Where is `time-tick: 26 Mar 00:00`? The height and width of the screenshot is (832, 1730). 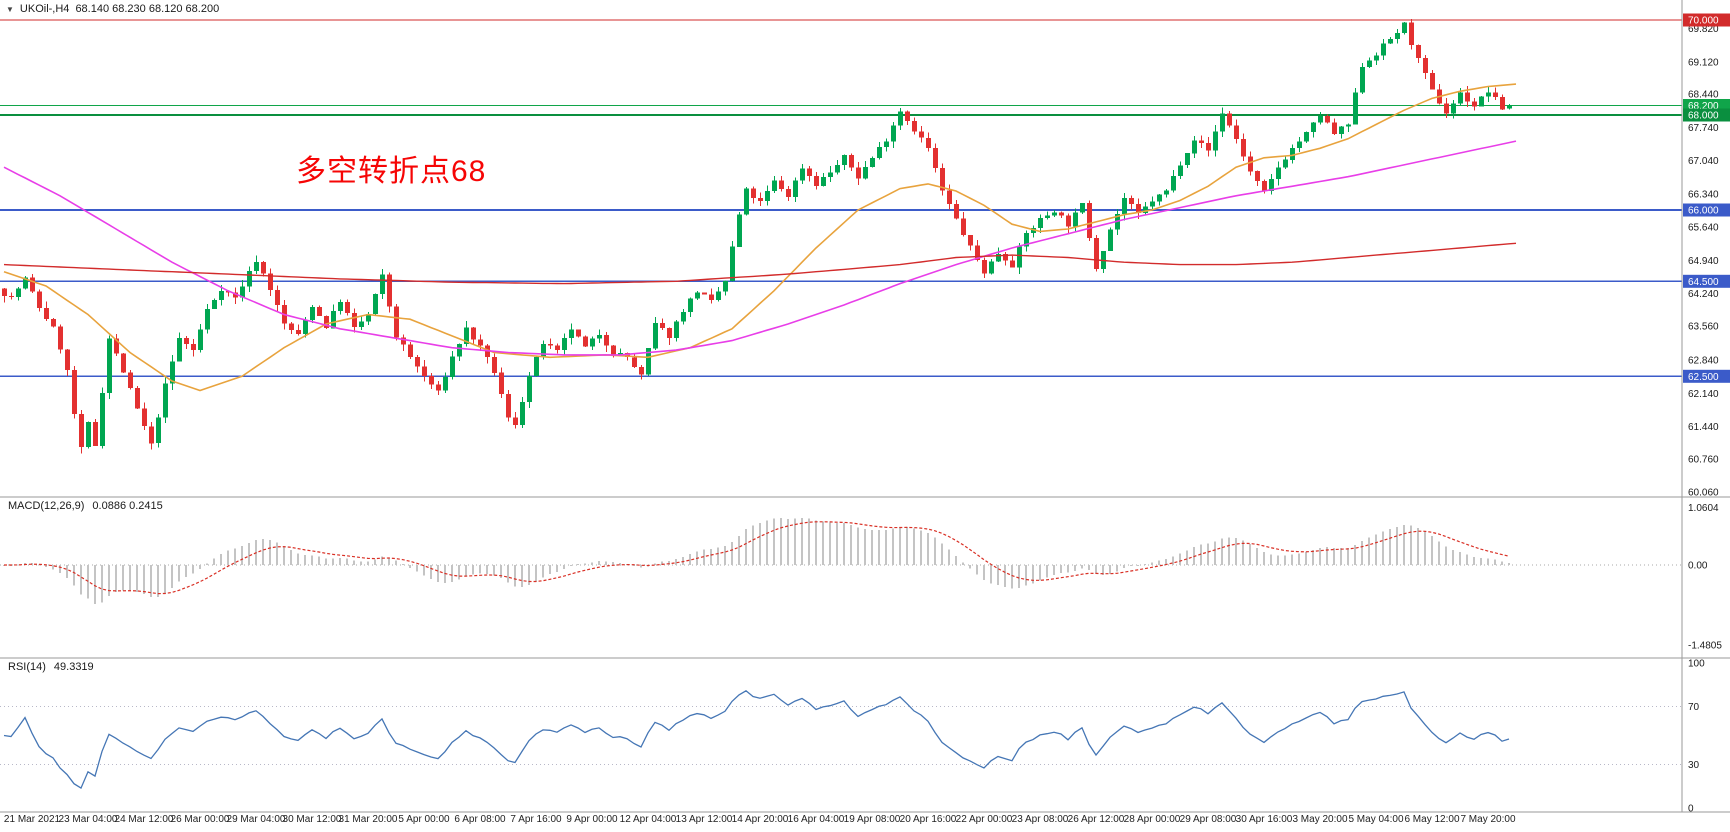 time-tick: 26 Mar 00:00 is located at coordinates (200, 819).